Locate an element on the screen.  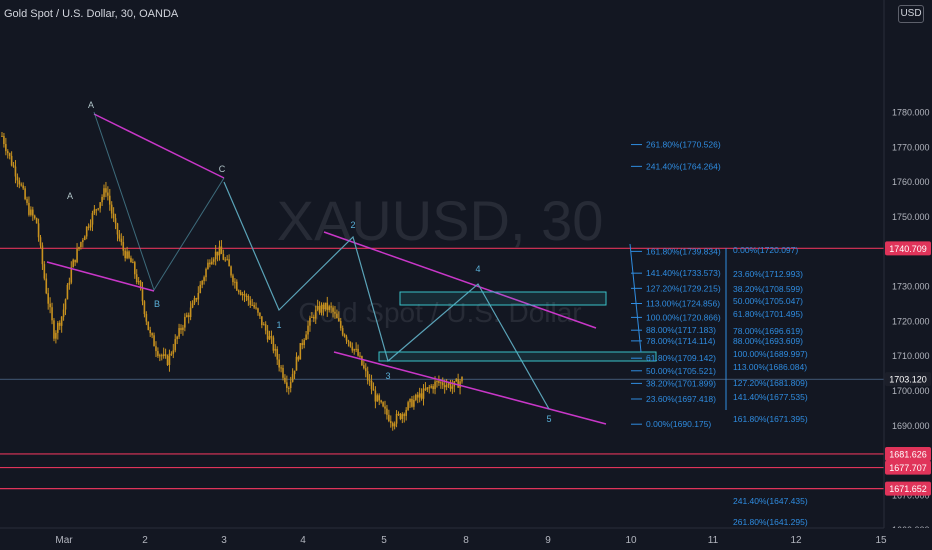
fib-retracement-label: 261.80%(1641.295) is located at coordinates (770, 522).